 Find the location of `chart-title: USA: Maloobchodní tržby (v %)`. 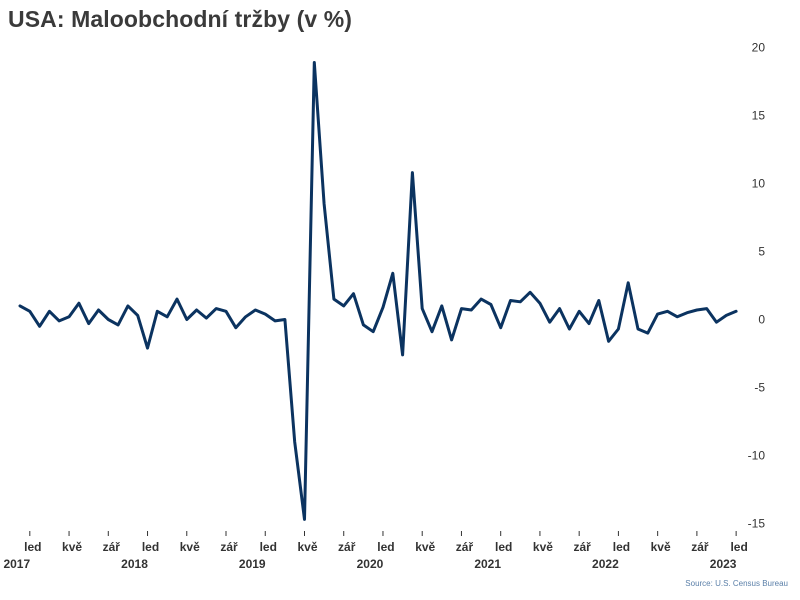

chart-title: USA: Maloobchodní tržby (v %) is located at coordinates (180, 19).